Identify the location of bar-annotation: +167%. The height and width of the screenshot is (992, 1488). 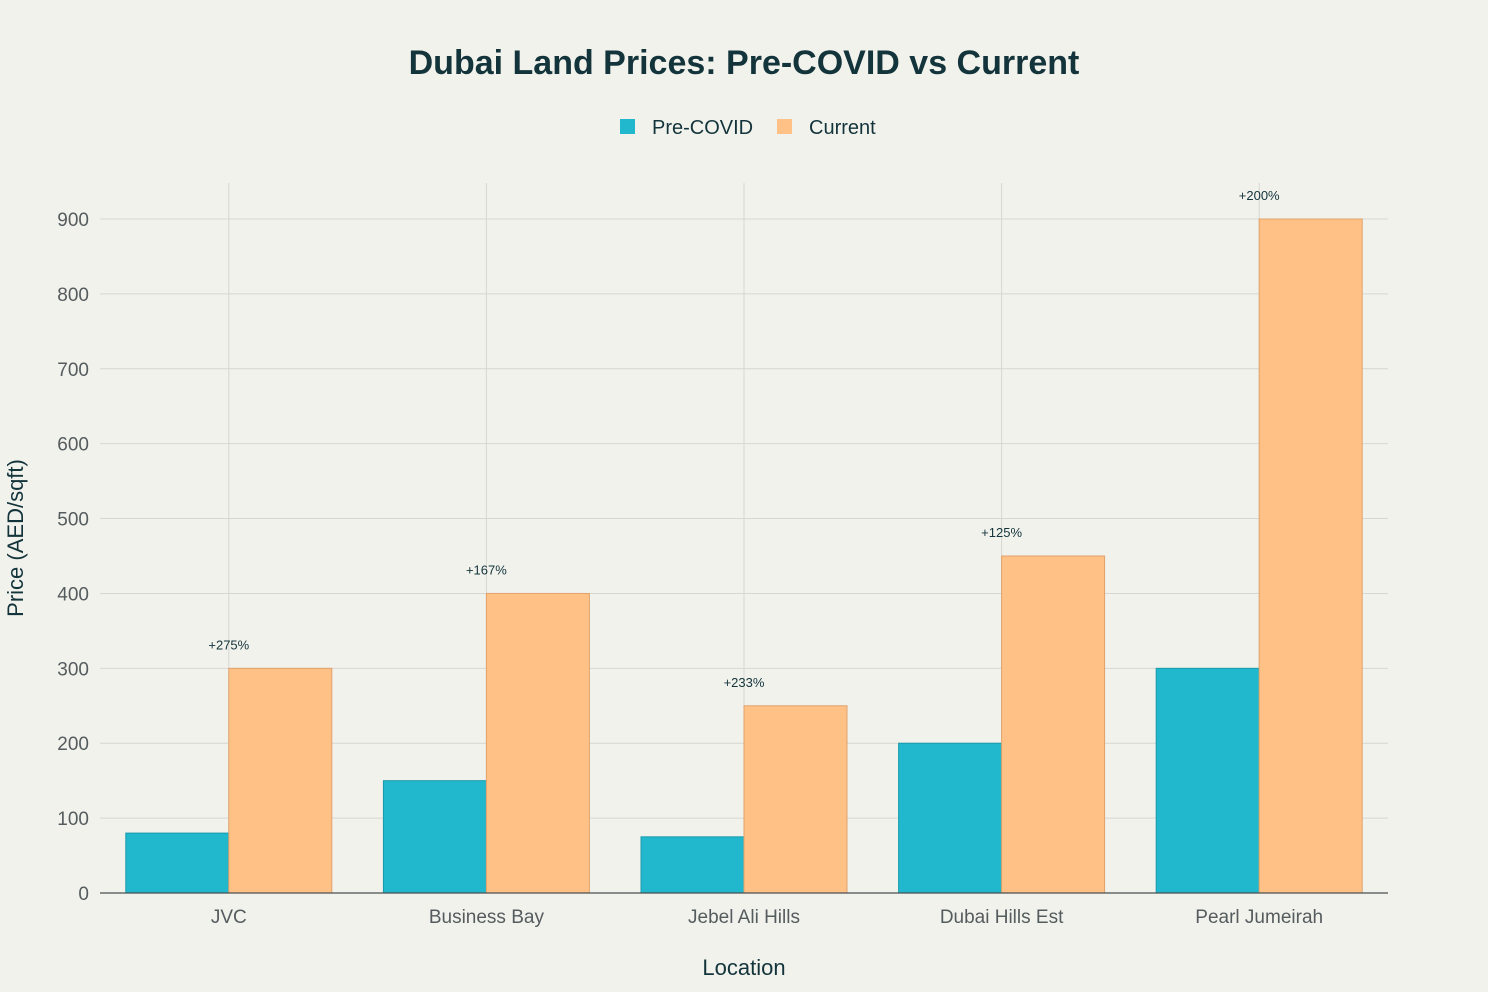
(486, 569).